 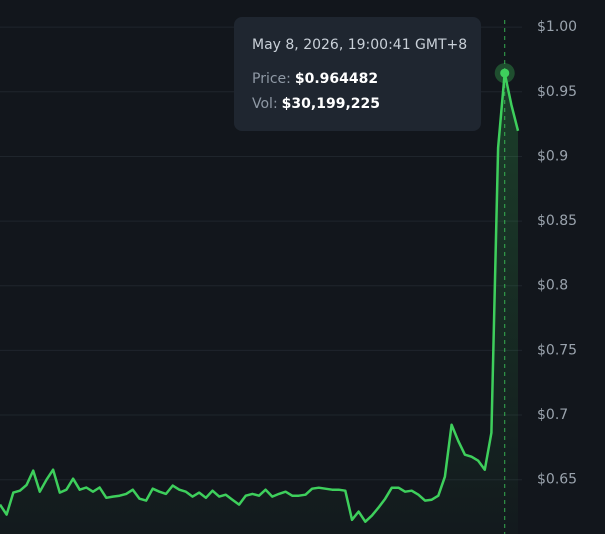 I want to click on y-tick-label: $0.8, so click(x=552, y=286).